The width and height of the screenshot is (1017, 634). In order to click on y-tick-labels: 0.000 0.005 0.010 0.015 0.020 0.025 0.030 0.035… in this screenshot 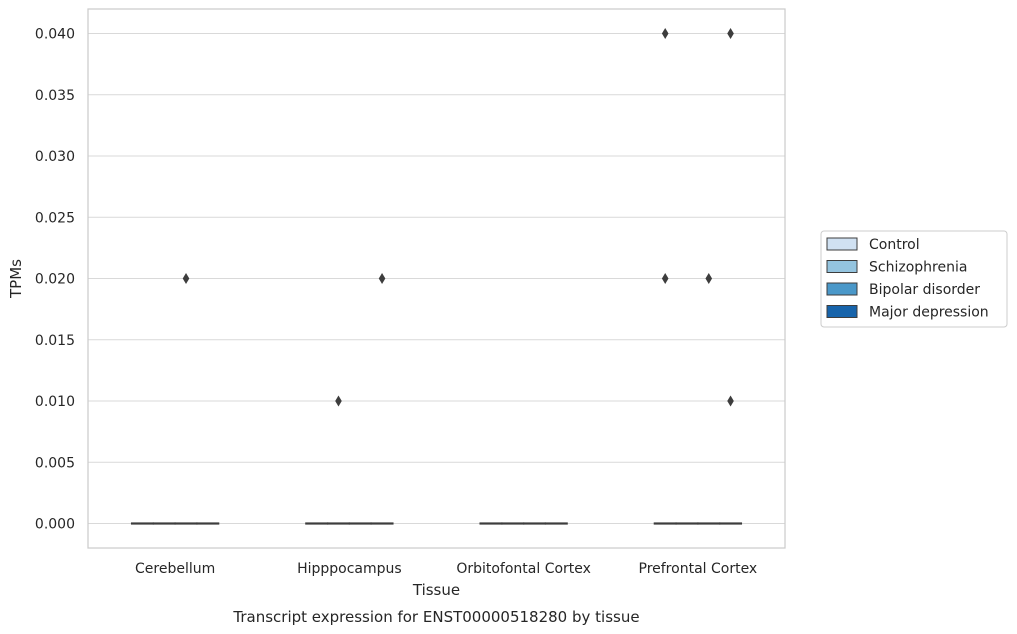, I will do `click(55, 280)`.